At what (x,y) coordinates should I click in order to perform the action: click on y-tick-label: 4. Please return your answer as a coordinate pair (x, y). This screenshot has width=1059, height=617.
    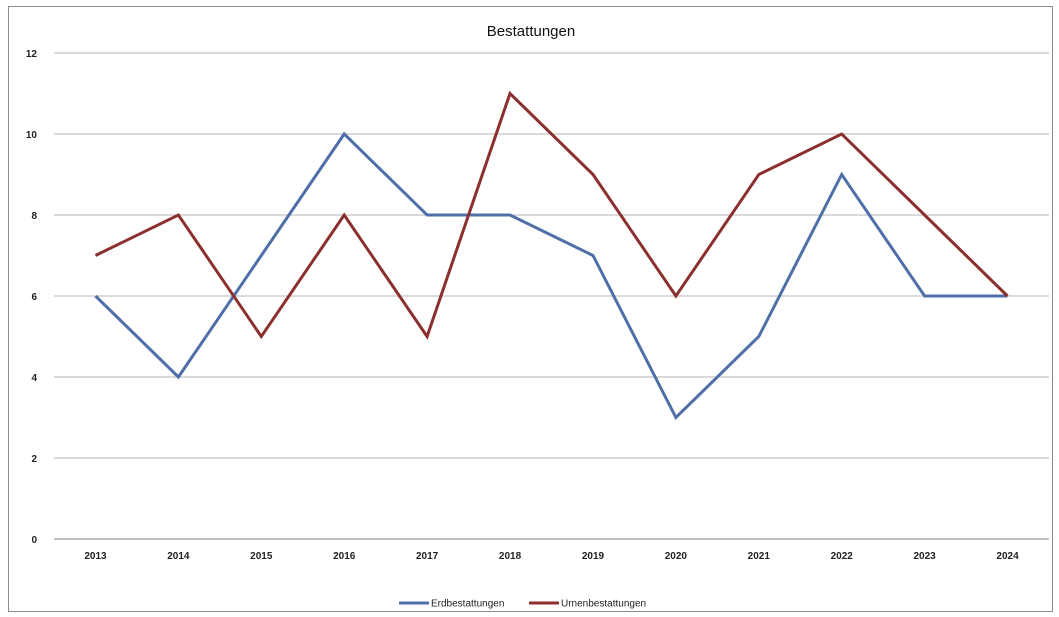
    Looking at the image, I should click on (34, 378).